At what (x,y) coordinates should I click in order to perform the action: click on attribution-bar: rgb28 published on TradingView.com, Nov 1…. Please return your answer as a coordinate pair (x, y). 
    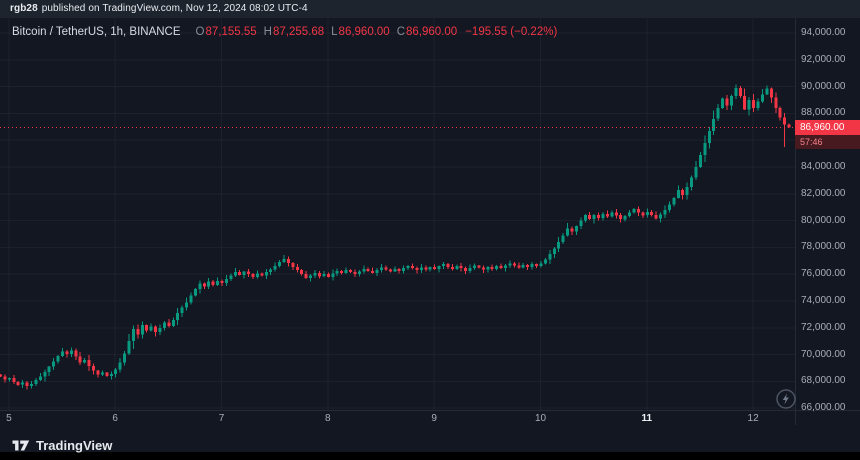
    Looking at the image, I should click on (430, 9).